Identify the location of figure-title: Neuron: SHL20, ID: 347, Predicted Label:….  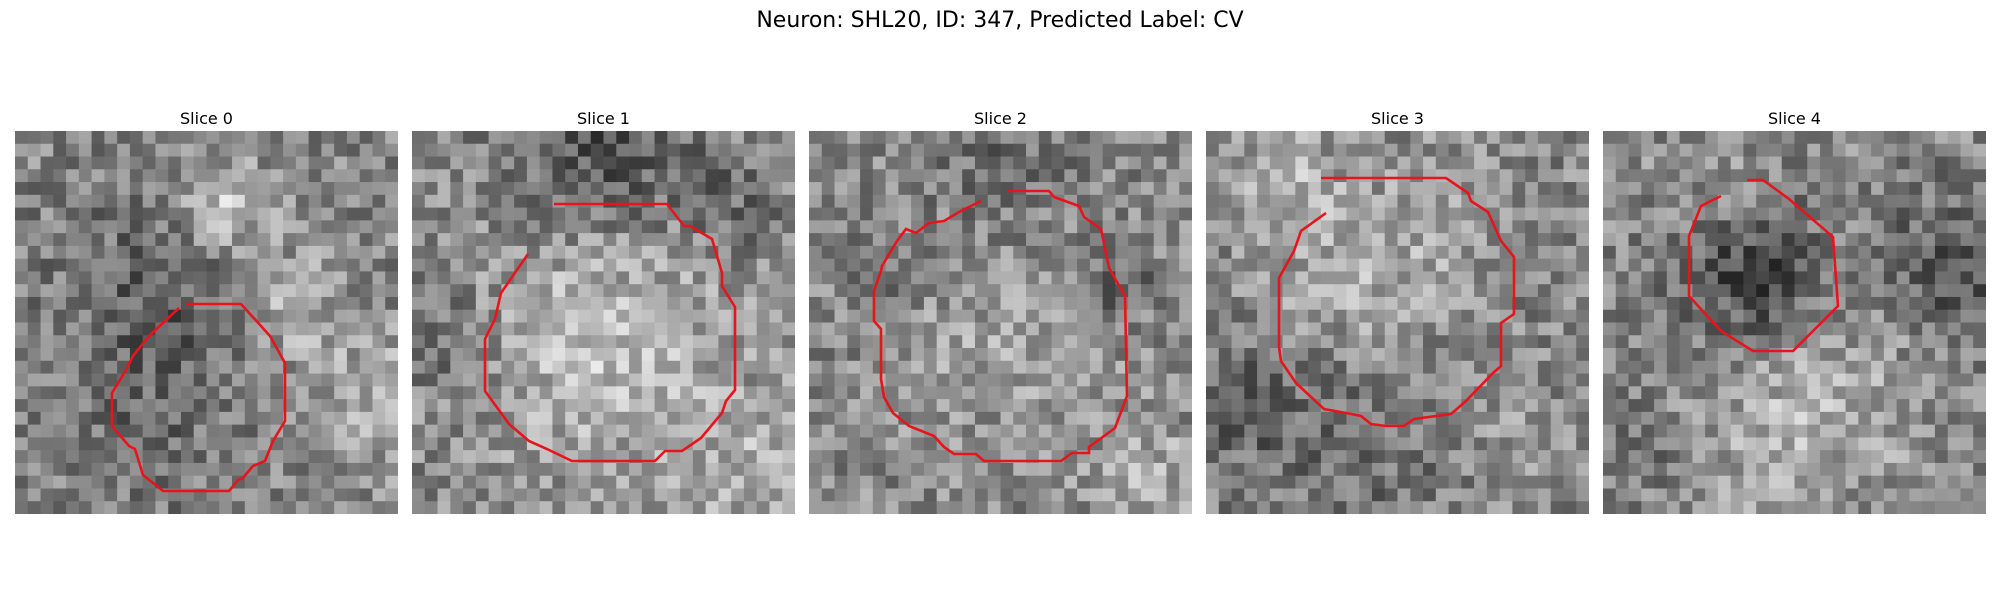
(1000, 20).